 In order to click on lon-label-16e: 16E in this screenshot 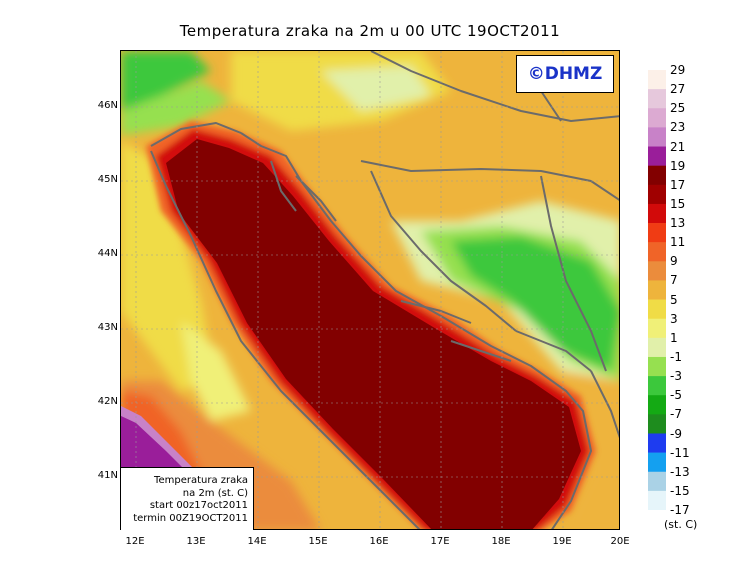, I will do `click(379, 541)`.